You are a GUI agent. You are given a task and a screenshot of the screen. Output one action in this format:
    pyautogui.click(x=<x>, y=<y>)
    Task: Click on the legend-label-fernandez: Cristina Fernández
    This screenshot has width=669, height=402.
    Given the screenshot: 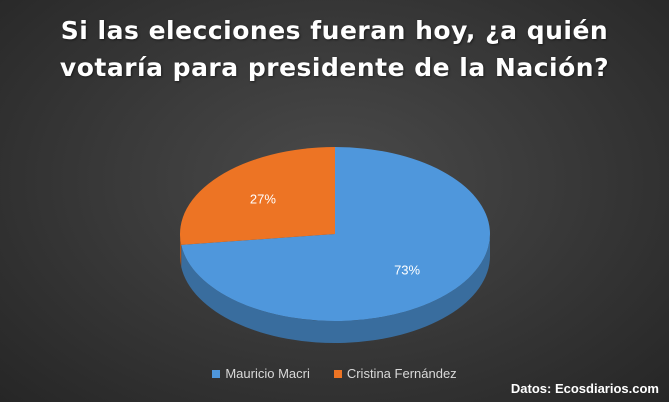 What is the action you would take?
    pyautogui.click(x=401, y=373)
    